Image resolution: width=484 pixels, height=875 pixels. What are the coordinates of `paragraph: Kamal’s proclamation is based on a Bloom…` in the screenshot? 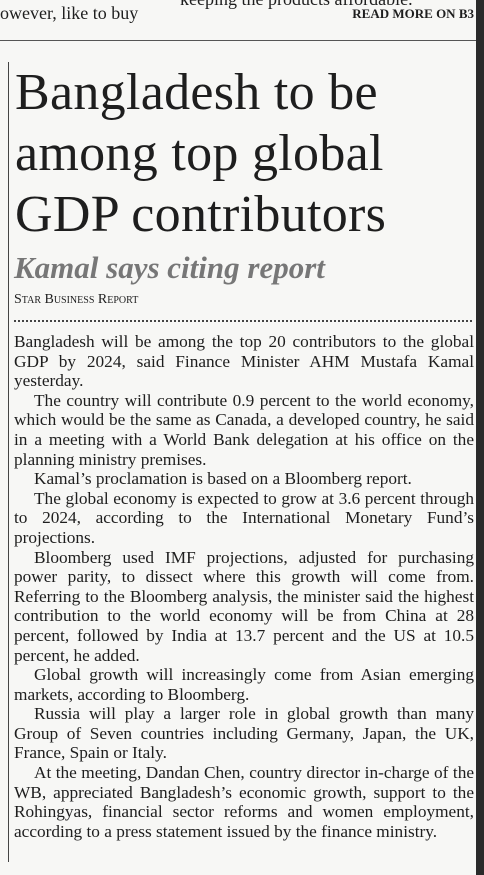 It's located at (223, 479).